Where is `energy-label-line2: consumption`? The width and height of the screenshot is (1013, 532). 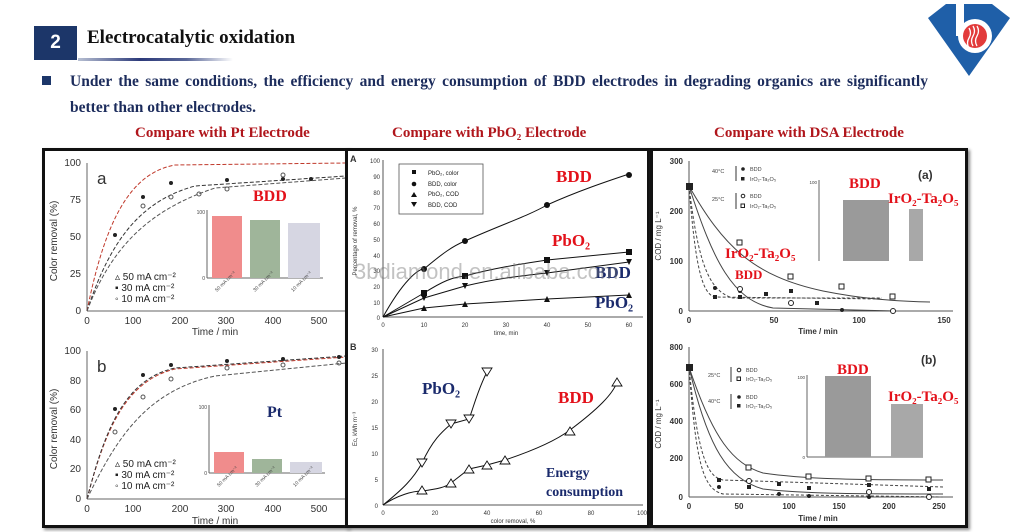 energy-label-line2: consumption is located at coordinates (585, 492).